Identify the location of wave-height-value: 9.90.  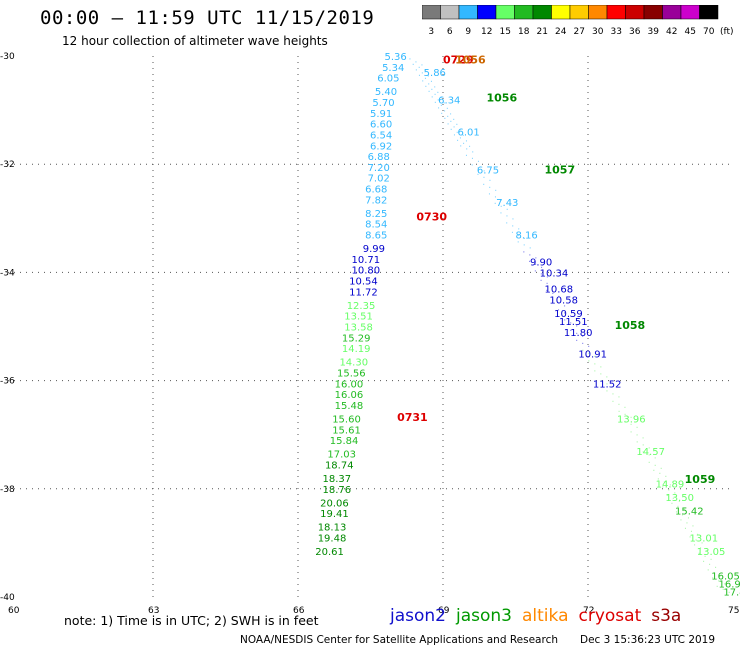
(541, 263).